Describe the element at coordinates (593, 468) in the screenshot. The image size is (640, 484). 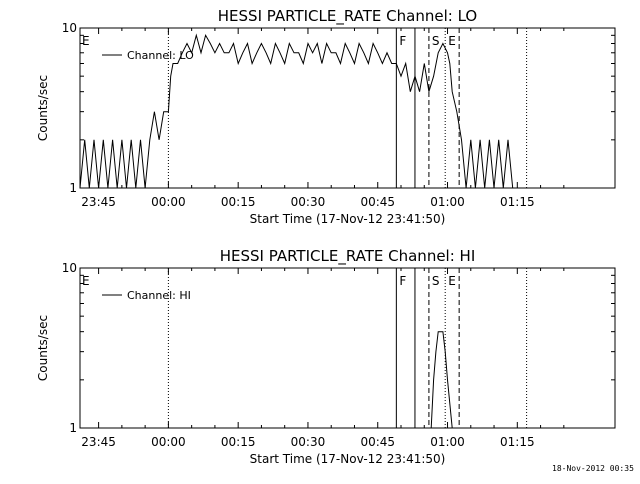
I see `footer-timestamp: 18-Nov-2012 00:35` at that location.